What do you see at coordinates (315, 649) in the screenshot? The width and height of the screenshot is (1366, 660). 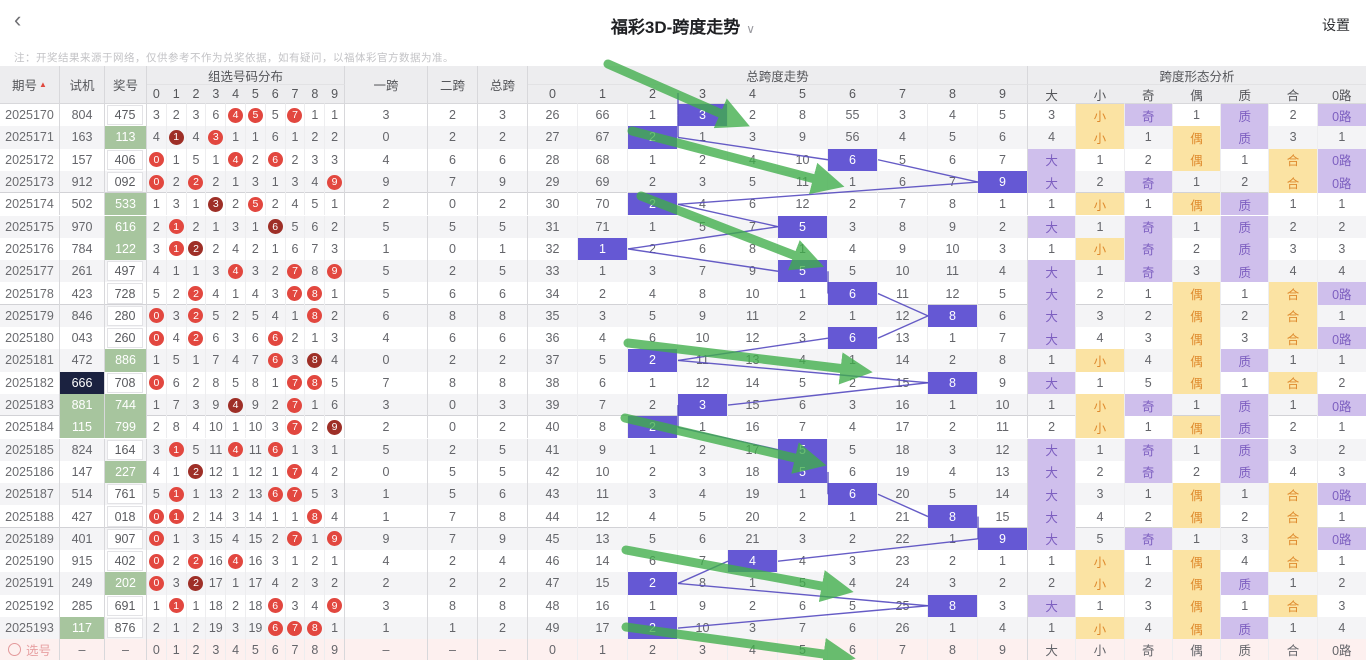 I see `pick-digit: 8` at bounding box center [315, 649].